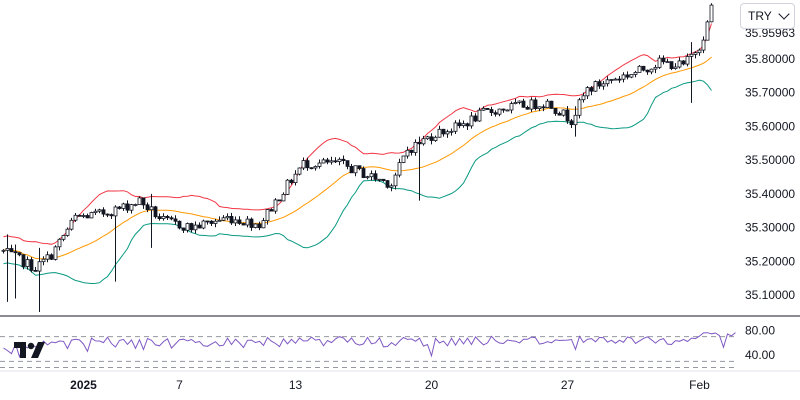 Image resolution: width=800 pixels, height=400 pixels. I want to click on time-tick-label: 13, so click(296, 385).